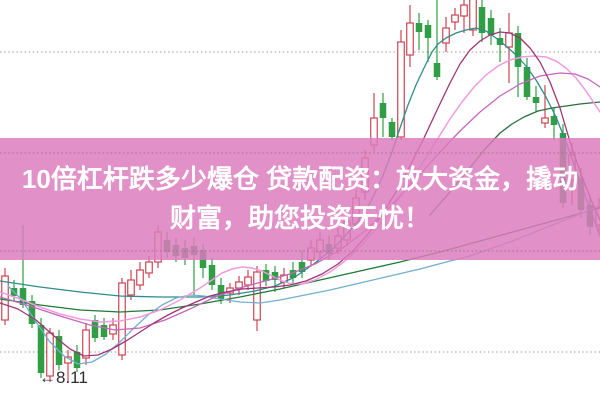  I want to click on left-arrow-icon: ←, so click(47, 377).